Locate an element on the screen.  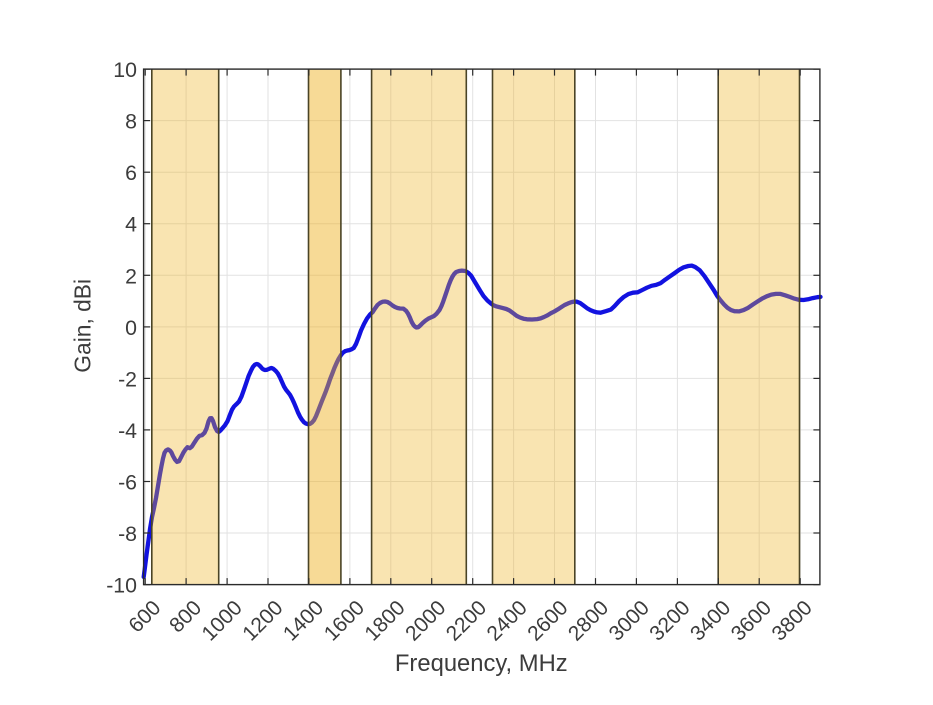
svg-text: 10 is located at coordinates (125, 70).